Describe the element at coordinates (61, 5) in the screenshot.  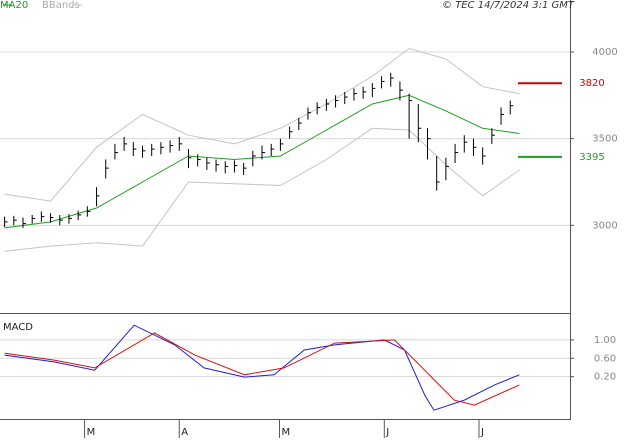
I see `legend-label: BBands` at that location.